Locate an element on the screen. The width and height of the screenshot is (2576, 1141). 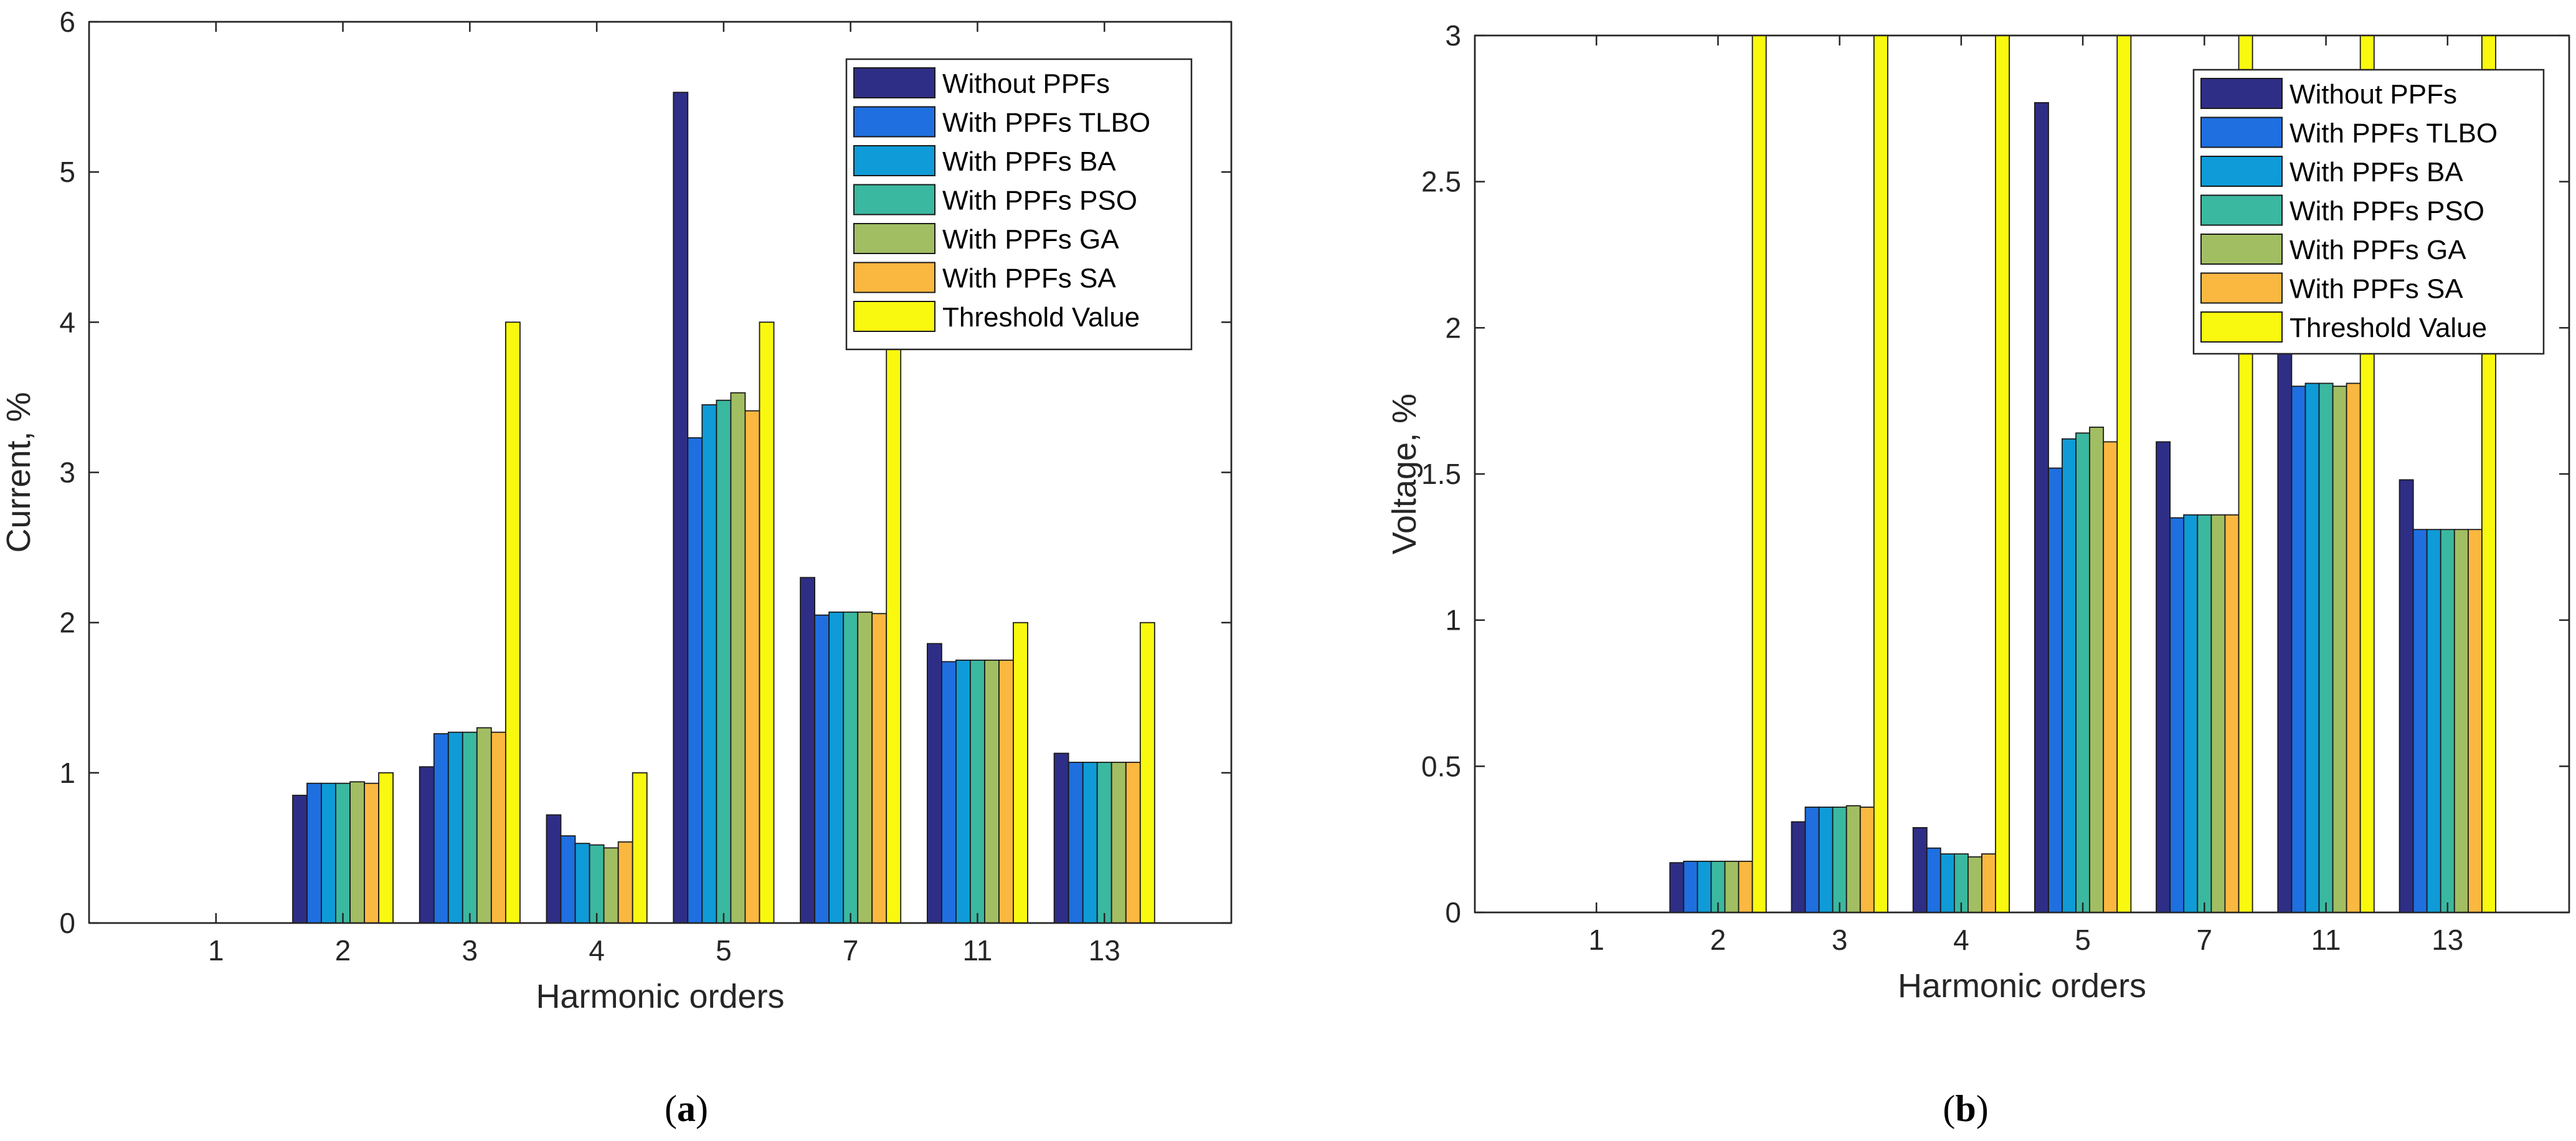
legend-label: Without PPFs is located at coordinates (2374, 94).